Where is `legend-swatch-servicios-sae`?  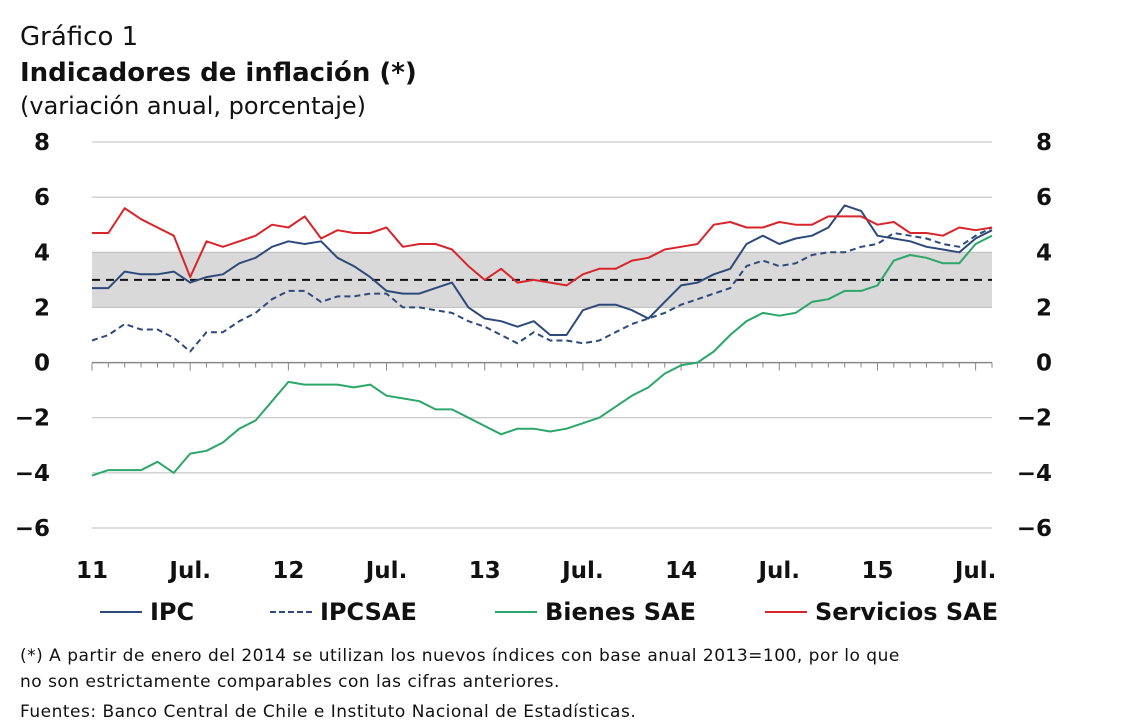 legend-swatch-servicios-sae is located at coordinates (786, 612).